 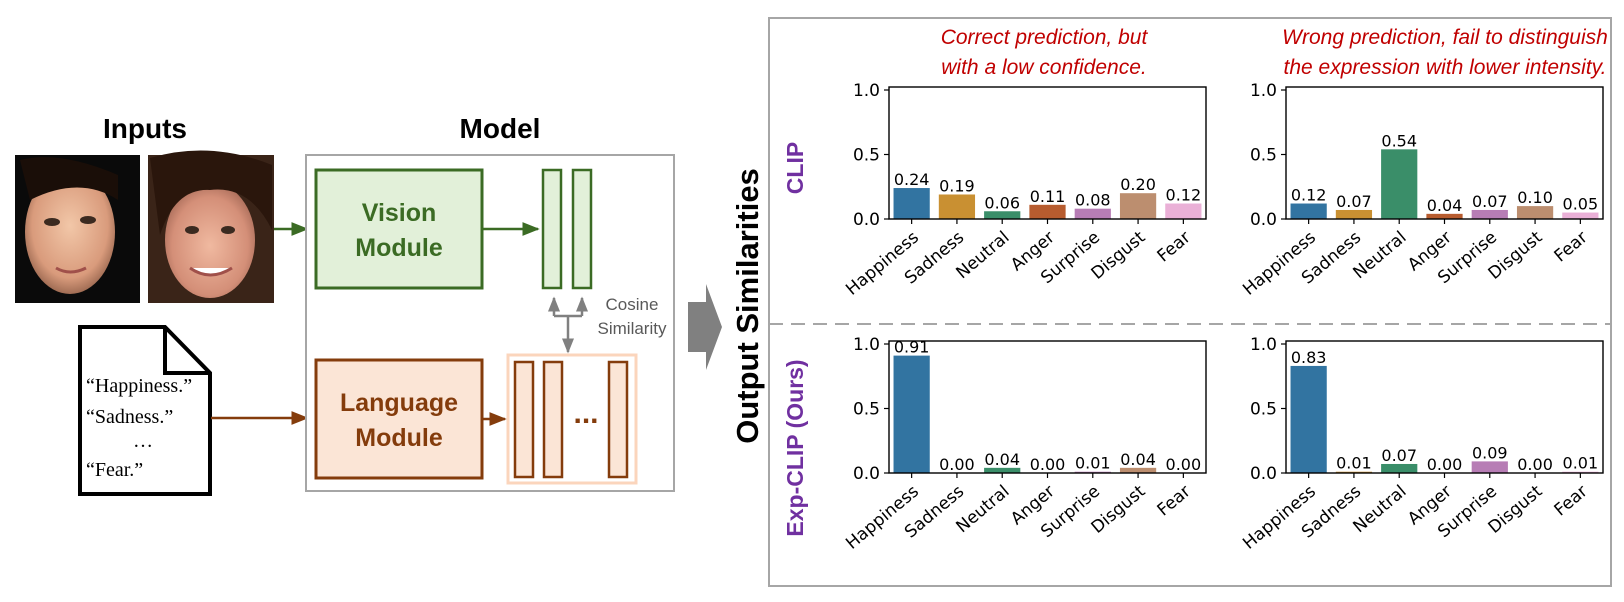 I want to click on bar-value-label: 0.54, so click(x=1399, y=140).